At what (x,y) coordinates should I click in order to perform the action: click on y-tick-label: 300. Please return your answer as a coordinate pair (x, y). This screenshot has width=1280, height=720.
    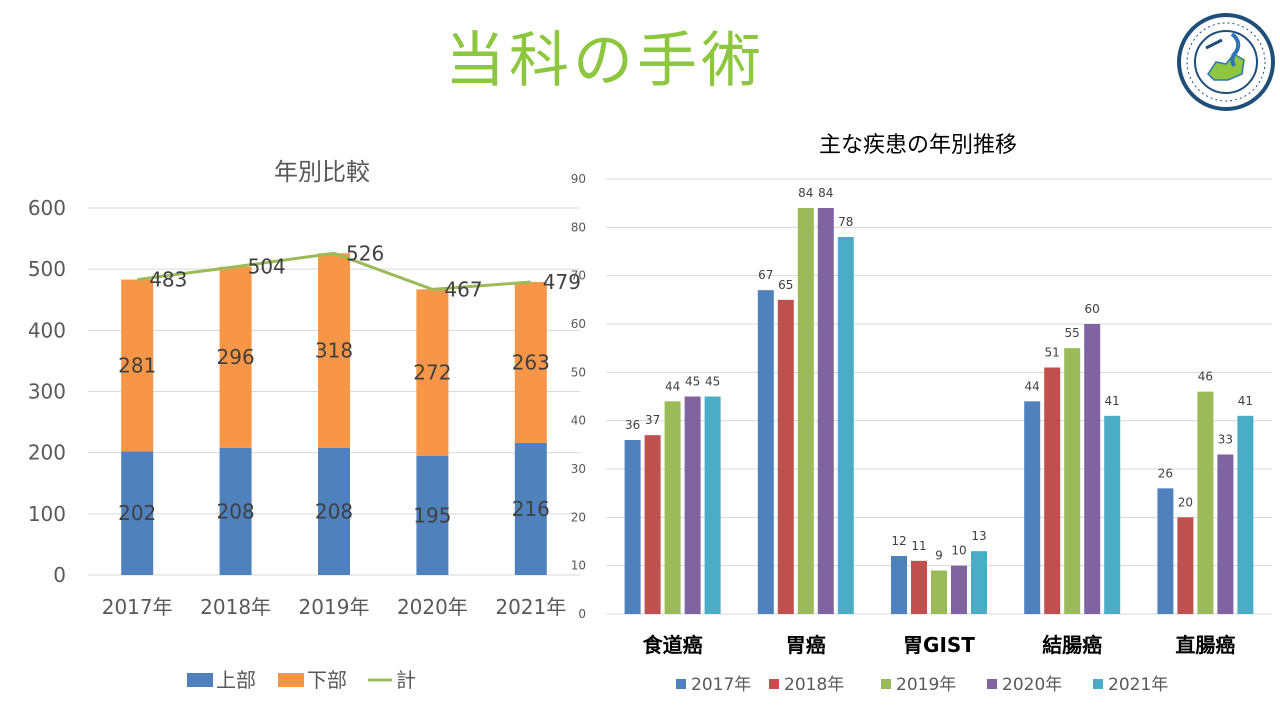
    Looking at the image, I should click on (47, 392).